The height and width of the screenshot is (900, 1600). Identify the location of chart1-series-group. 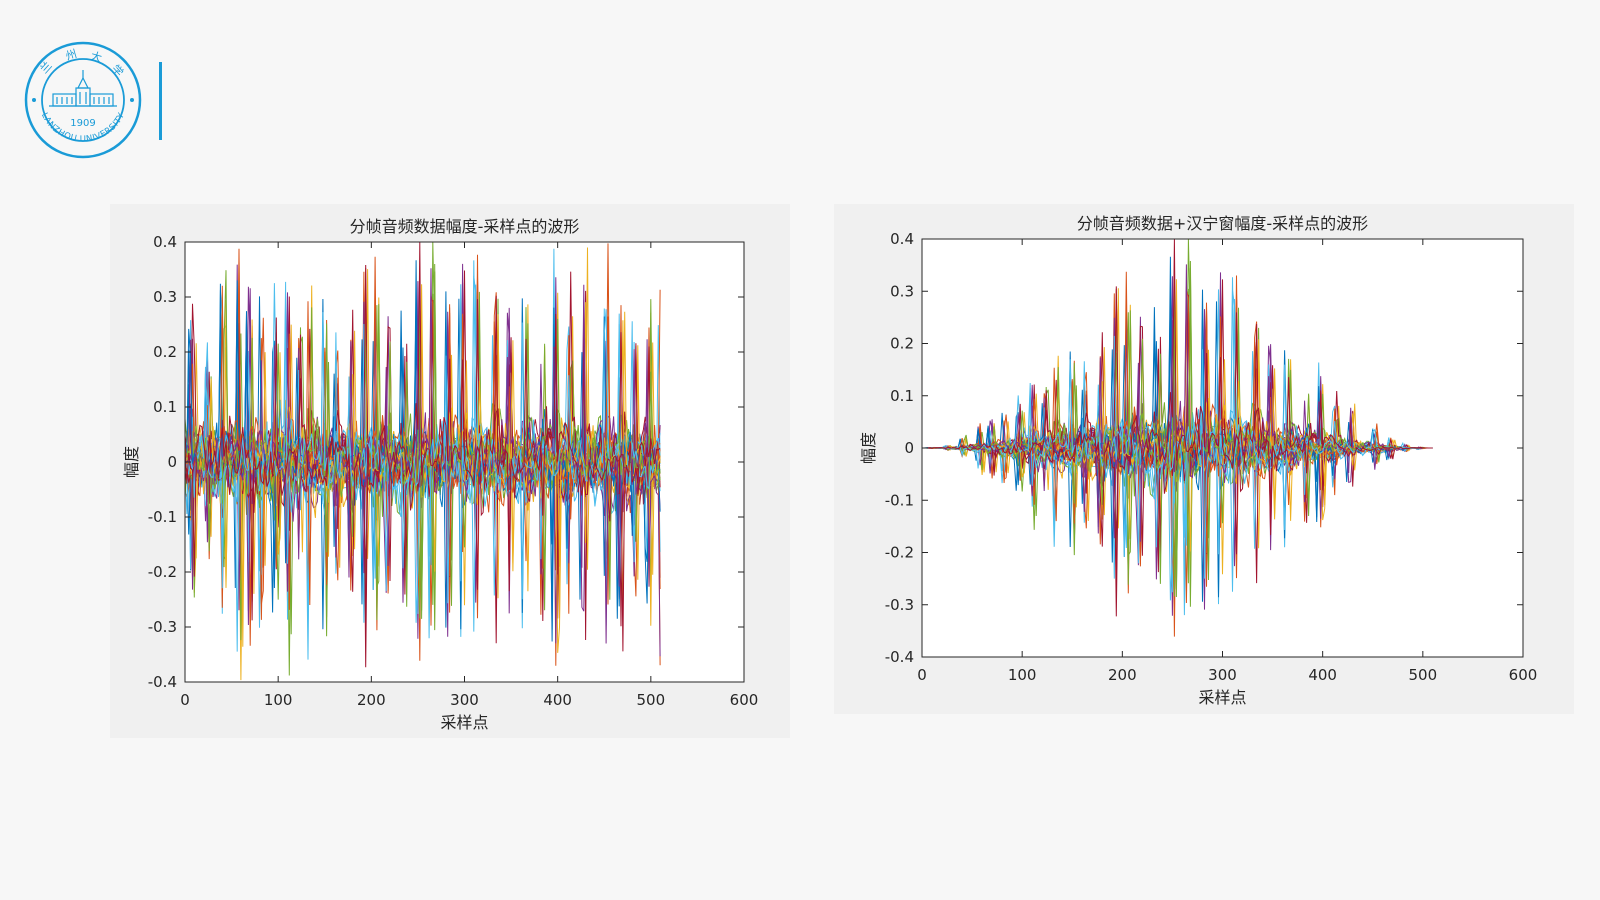
(423, 461).